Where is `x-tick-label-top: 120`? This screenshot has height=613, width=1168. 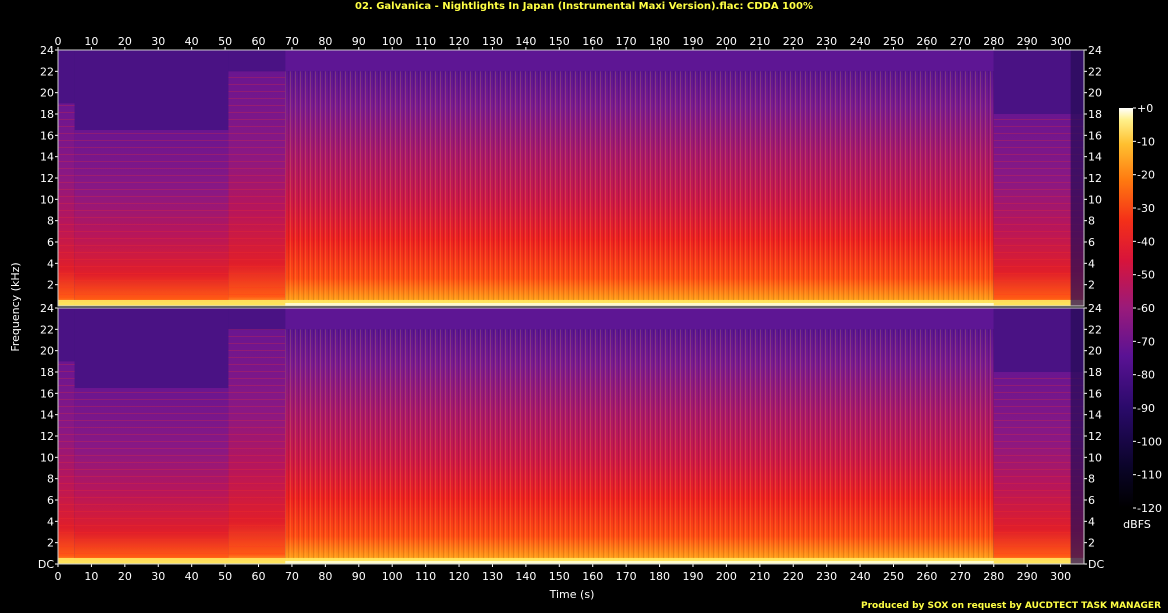
x-tick-label-top: 120 is located at coordinates (459, 41).